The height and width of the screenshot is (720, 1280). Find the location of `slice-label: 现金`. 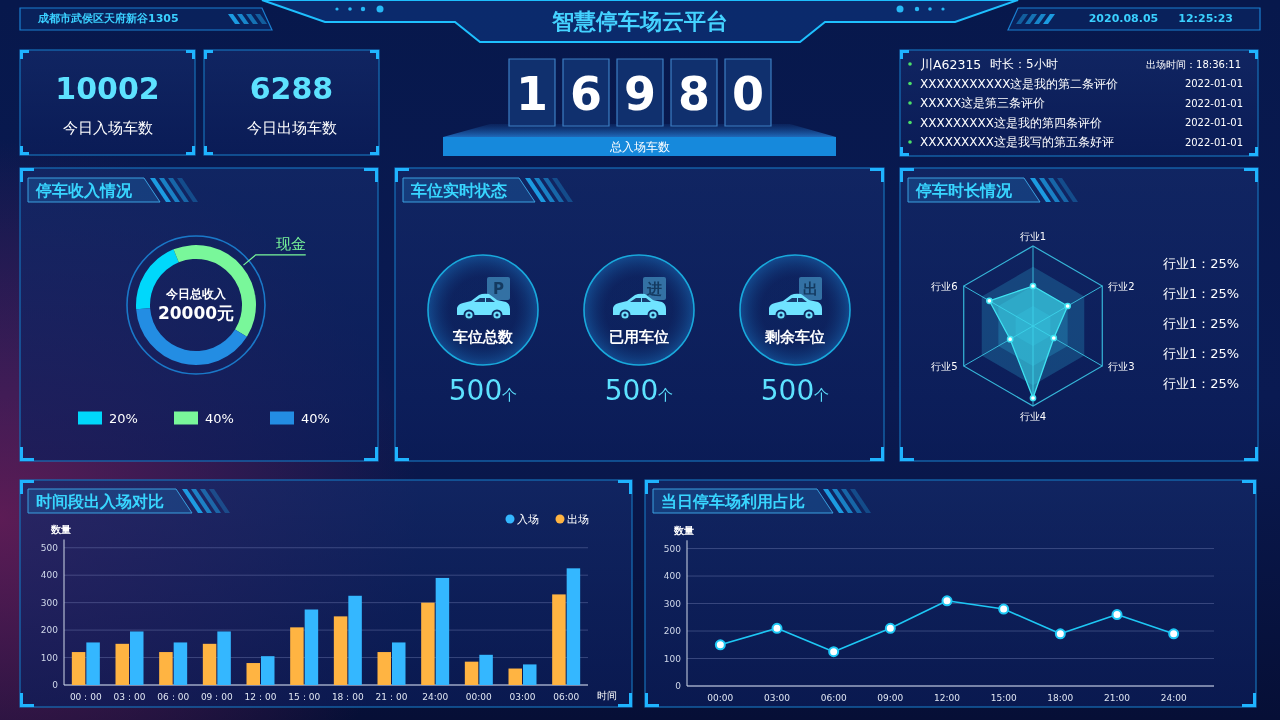

slice-label: 现金 is located at coordinates (290, 243).